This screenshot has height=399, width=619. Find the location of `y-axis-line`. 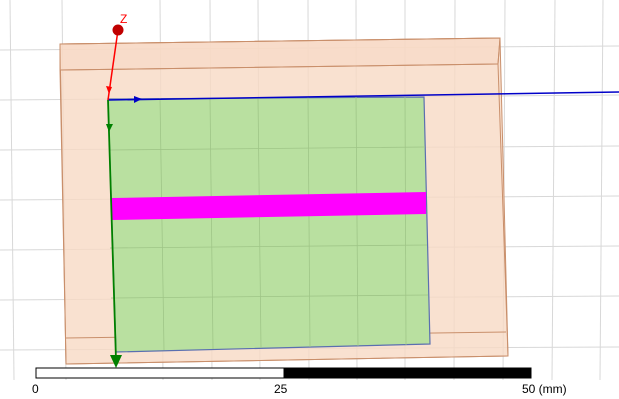

y-axis-line is located at coordinates (112, 230).